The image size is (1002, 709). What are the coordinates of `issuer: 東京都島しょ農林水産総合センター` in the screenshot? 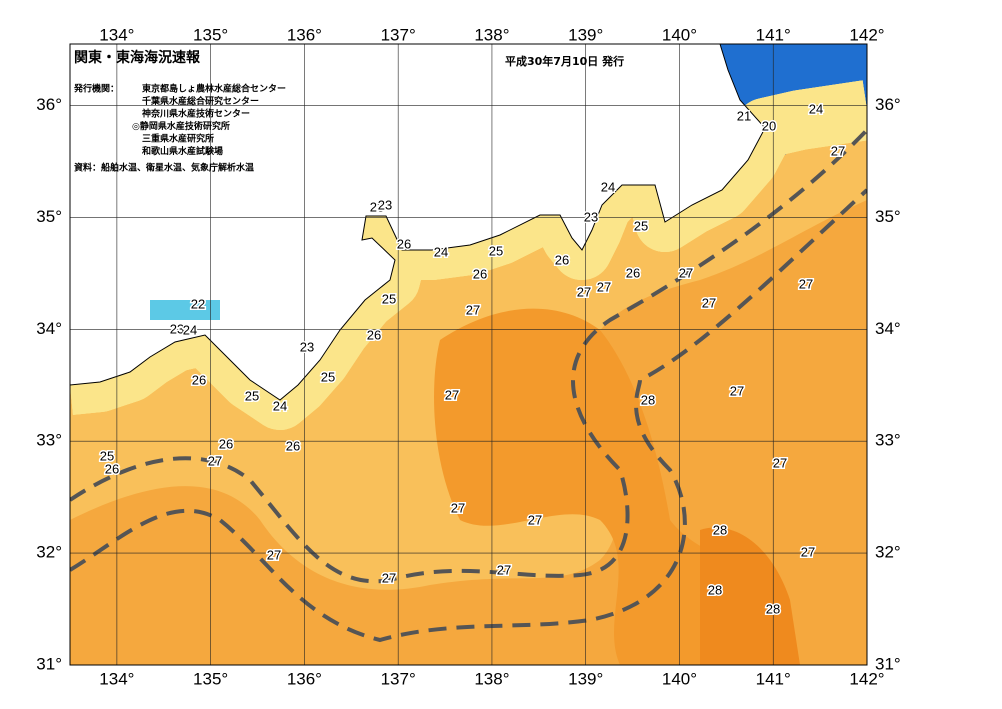 It's located at (214, 89).